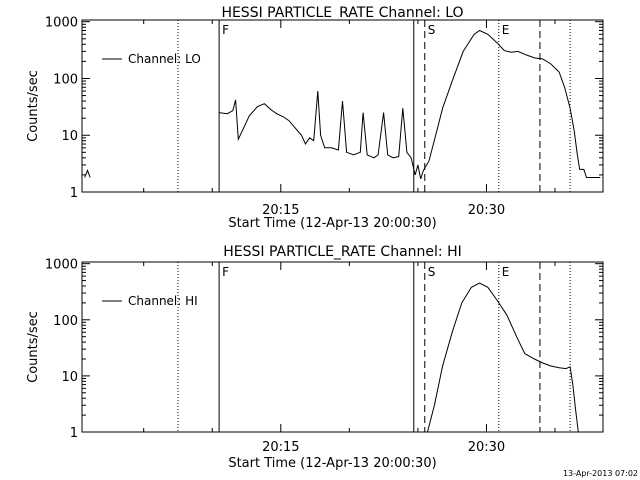 The width and height of the screenshot is (640, 480). I want to click on legend-label: Channel: LO, so click(164, 59).